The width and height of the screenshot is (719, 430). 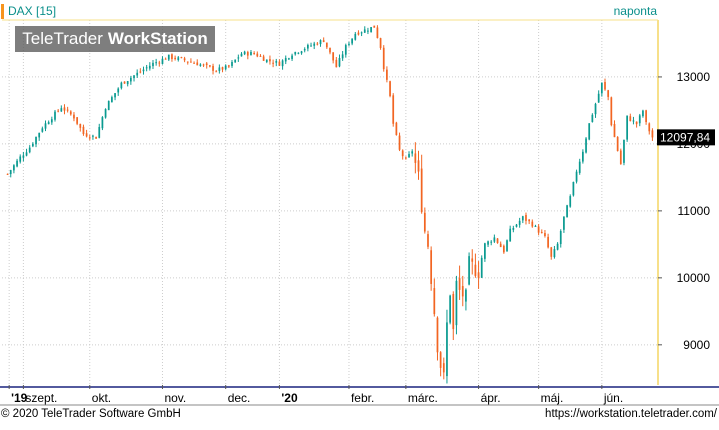 What do you see at coordinates (289, 398) in the screenshot?
I see `x-tick-label: '20` at bounding box center [289, 398].